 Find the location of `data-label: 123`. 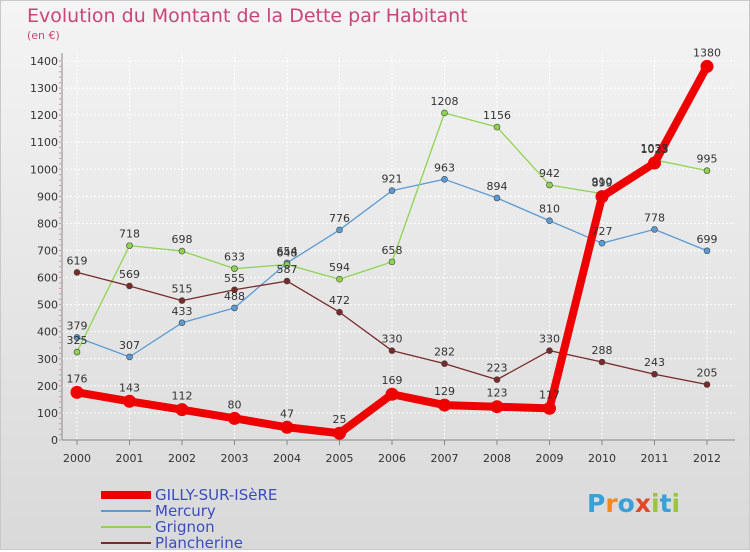

data-label: 123 is located at coordinates (497, 393).